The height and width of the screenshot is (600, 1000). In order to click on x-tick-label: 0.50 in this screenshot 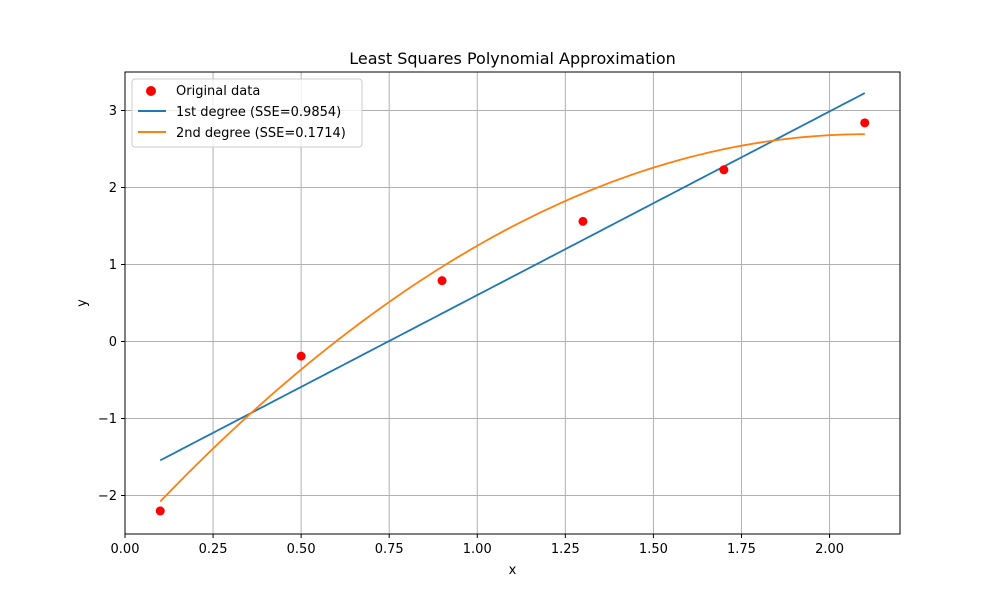, I will do `click(301, 549)`.